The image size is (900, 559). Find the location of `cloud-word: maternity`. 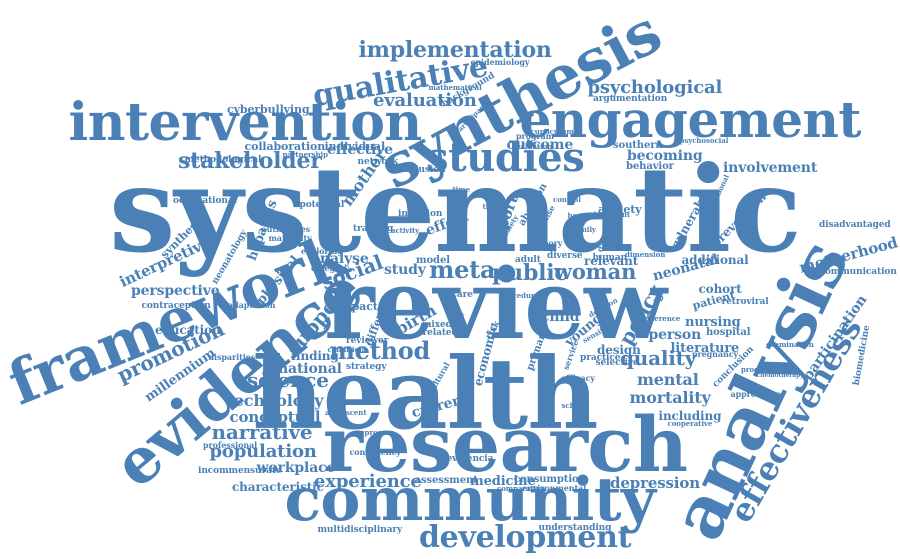

cloud-word: maternity is located at coordinates (290, 238).